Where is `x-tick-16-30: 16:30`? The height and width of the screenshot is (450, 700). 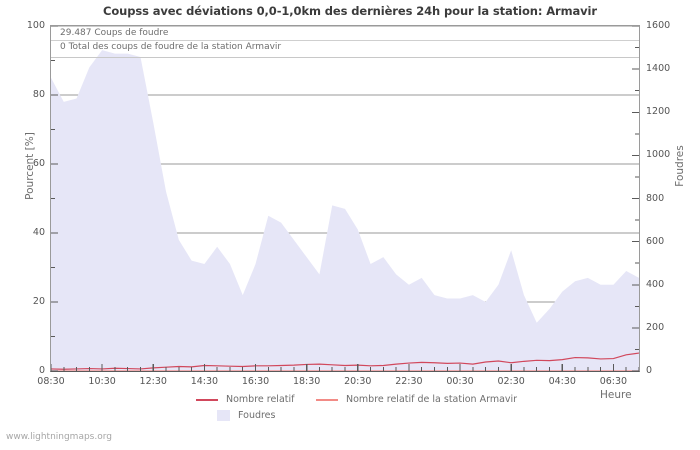 x-tick-16-30: 16:30 is located at coordinates (255, 381).